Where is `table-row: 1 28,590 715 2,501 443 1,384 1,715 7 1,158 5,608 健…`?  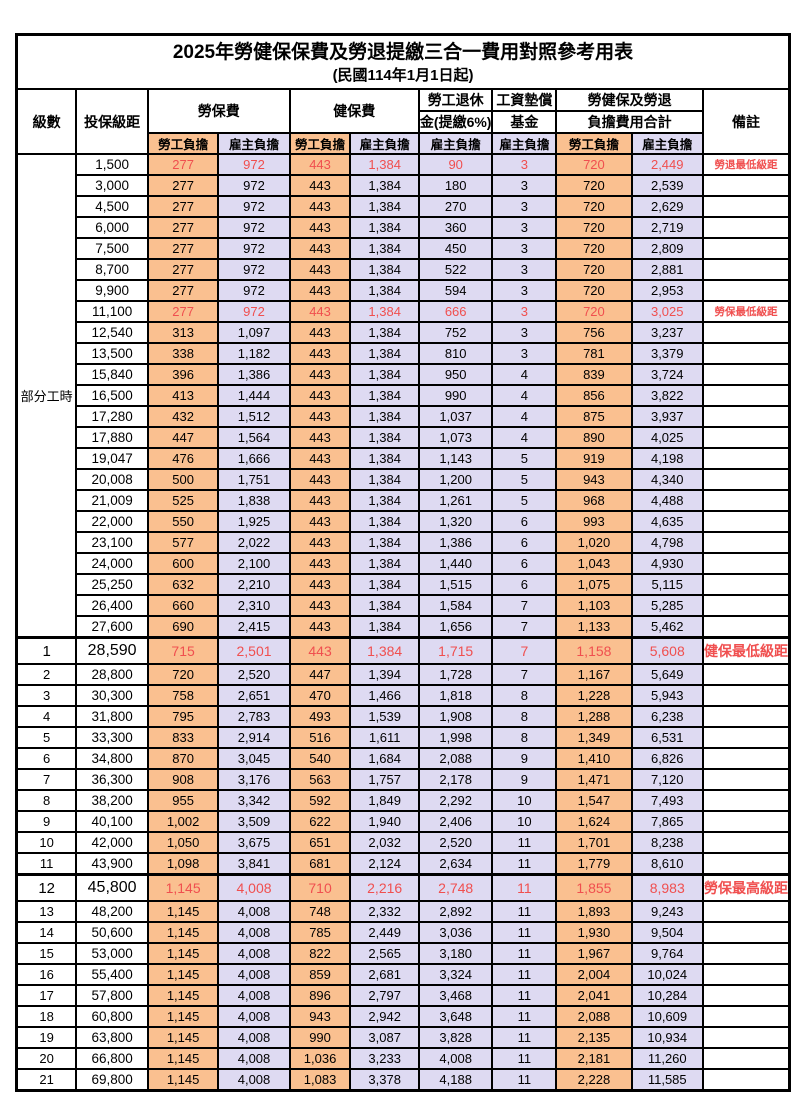
table-row: 1 28,590 715 2,501 443 1,384 1,715 7 1,158 5,608 健… is located at coordinates (403, 650).